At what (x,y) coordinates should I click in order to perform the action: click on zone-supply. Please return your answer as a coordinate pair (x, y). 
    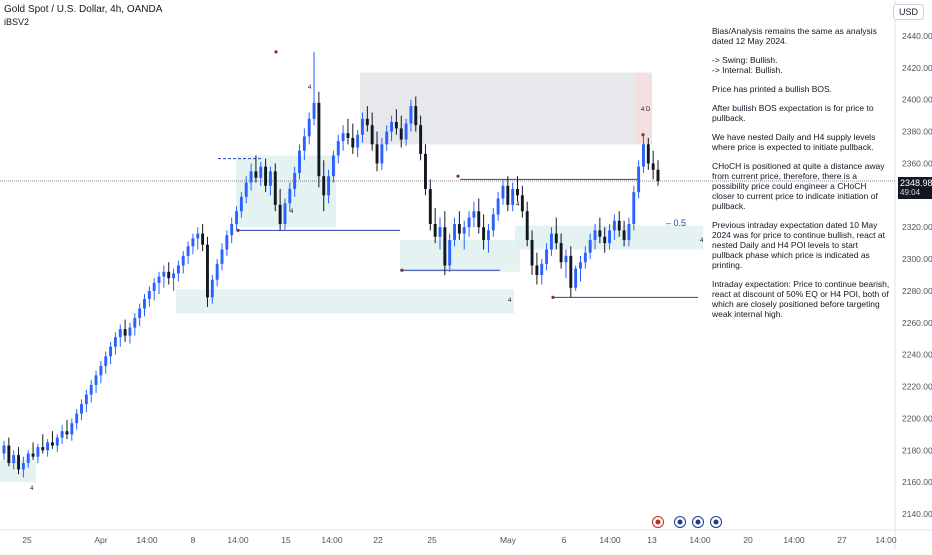
    Looking at the image, I should click on (506, 108).